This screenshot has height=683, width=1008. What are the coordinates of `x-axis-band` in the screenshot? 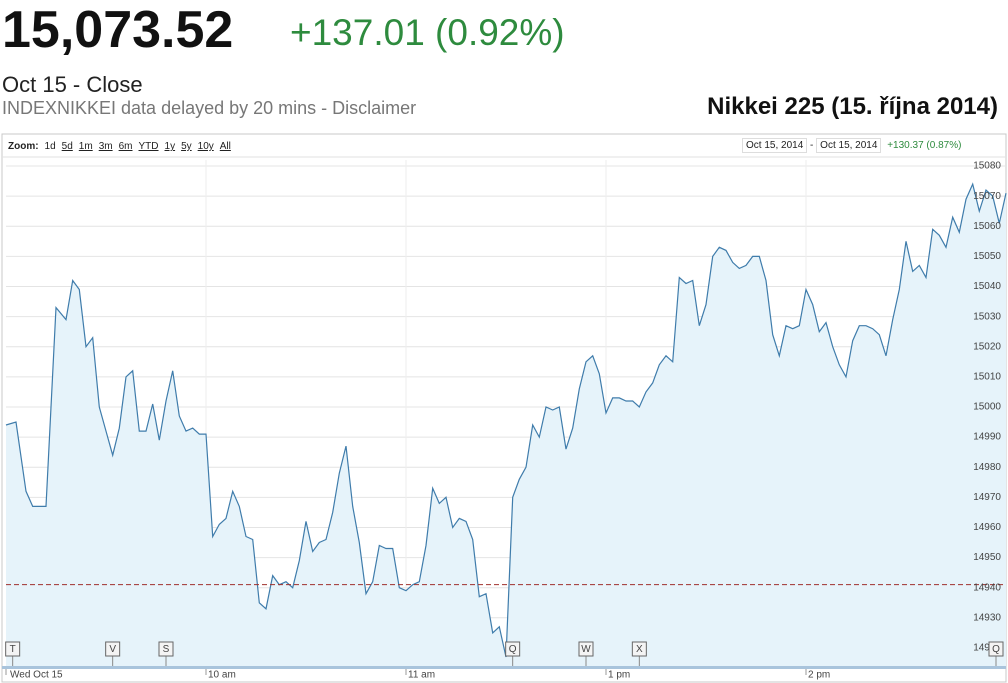 It's located at (504, 667).